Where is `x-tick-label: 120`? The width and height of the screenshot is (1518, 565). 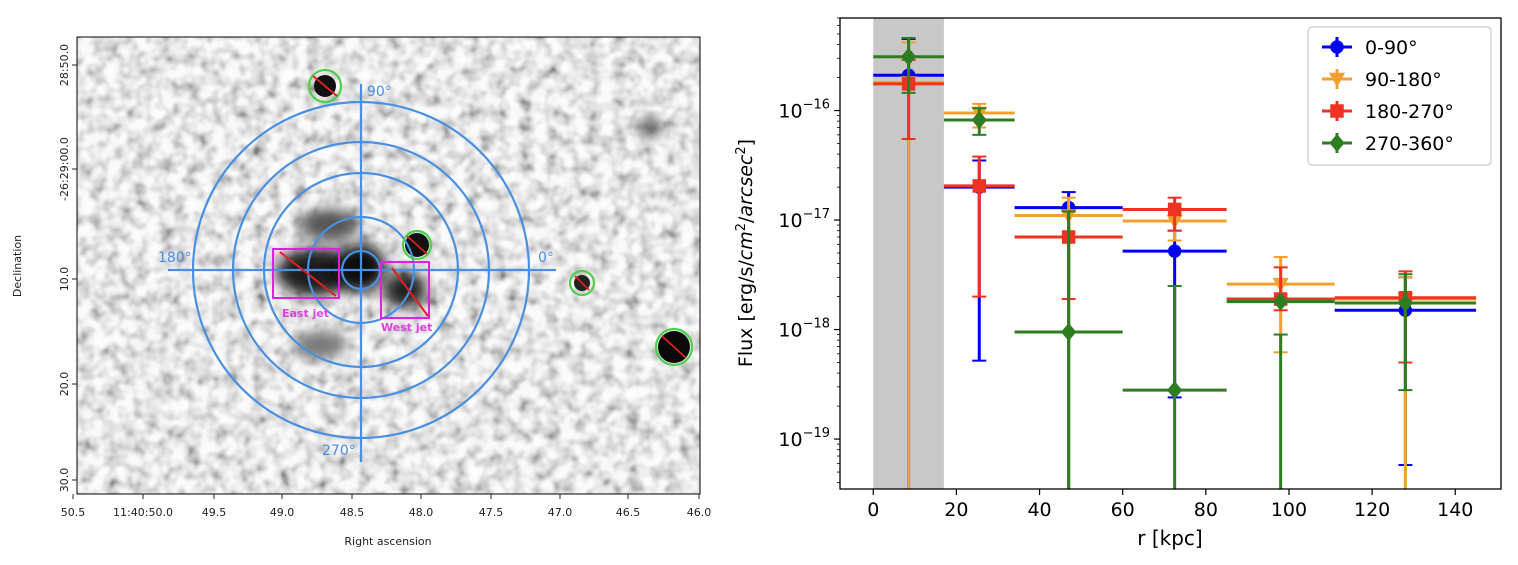 x-tick-label: 120 is located at coordinates (1372, 510).